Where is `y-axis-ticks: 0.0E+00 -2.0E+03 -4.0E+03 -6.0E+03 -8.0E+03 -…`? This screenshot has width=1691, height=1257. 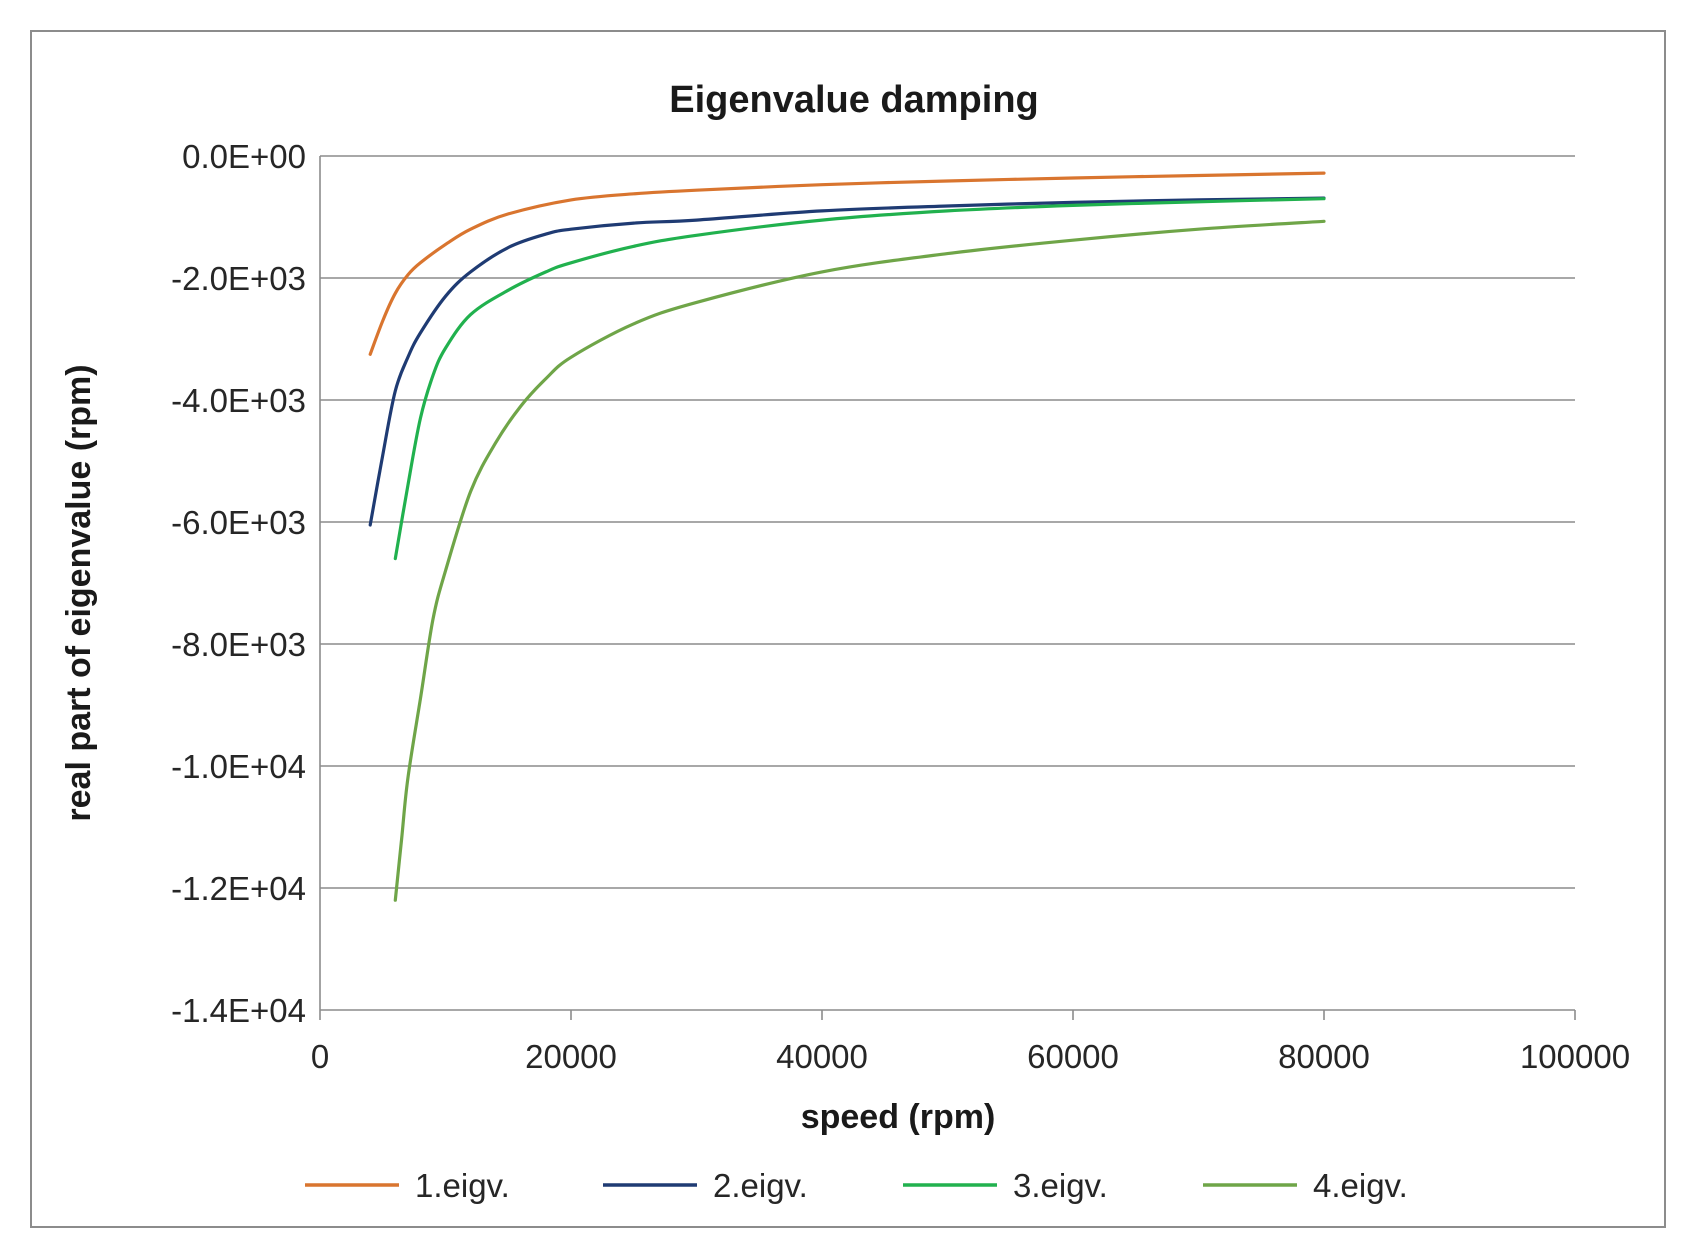
y-axis-ticks: 0.0E+00 -2.0E+03 -4.0E+03 -6.0E+03 -8.0E+03 -… is located at coordinates (238, 583).